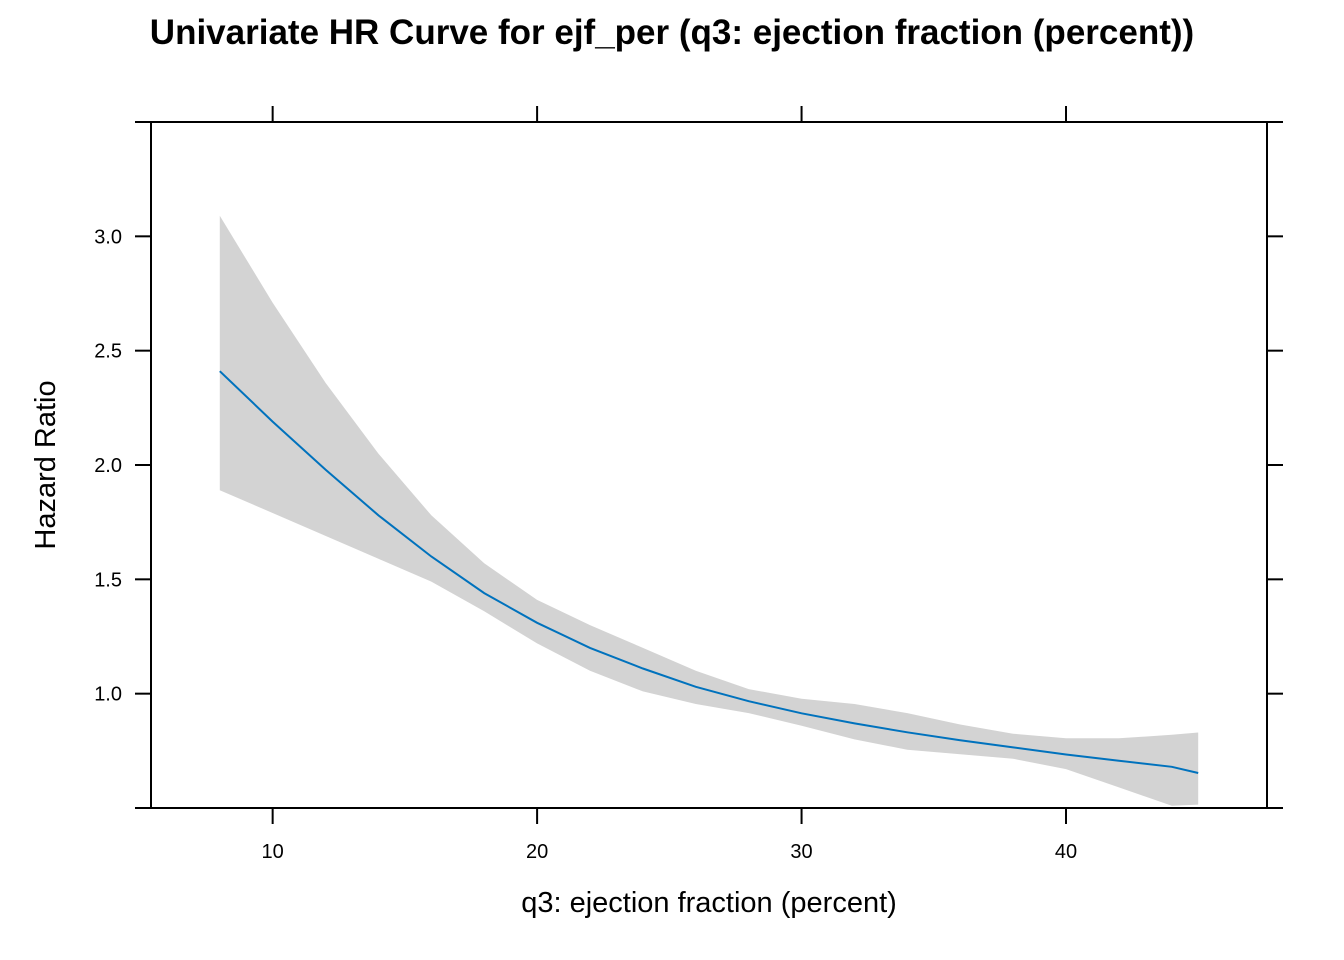 The width and height of the screenshot is (1344, 960). I want to click on x-axis-label: q3: ejection fraction (percent), so click(709, 903).